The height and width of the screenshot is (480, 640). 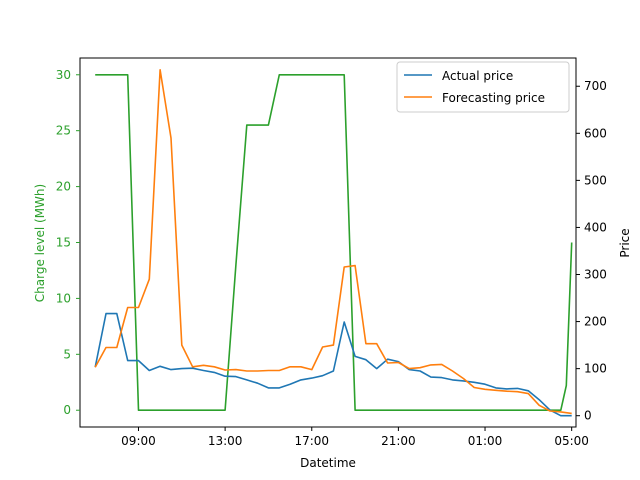 I want to click on legend-box, so click(x=483, y=87).